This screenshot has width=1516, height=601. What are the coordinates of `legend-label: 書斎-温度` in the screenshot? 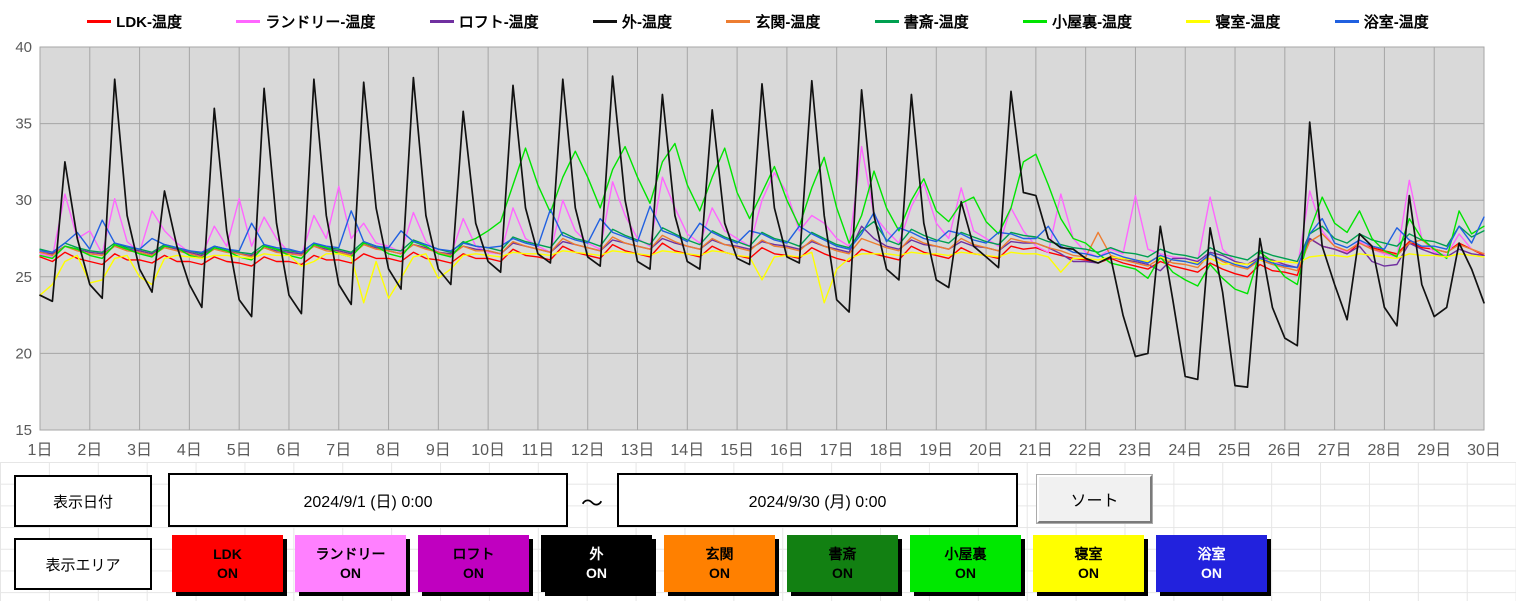 It's located at (936, 22).